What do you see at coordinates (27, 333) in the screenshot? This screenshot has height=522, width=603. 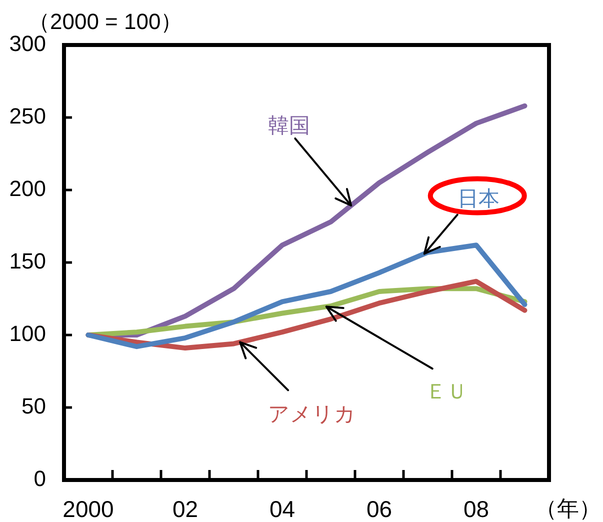 I see `y-tick-label: 100` at bounding box center [27, 333].